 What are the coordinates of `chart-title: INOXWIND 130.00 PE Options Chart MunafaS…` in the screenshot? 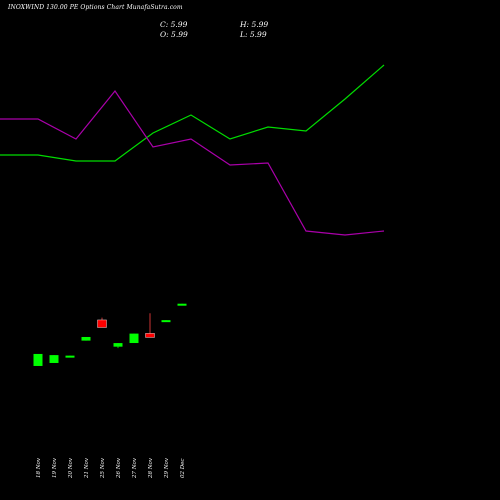 It's located at (95, 7).